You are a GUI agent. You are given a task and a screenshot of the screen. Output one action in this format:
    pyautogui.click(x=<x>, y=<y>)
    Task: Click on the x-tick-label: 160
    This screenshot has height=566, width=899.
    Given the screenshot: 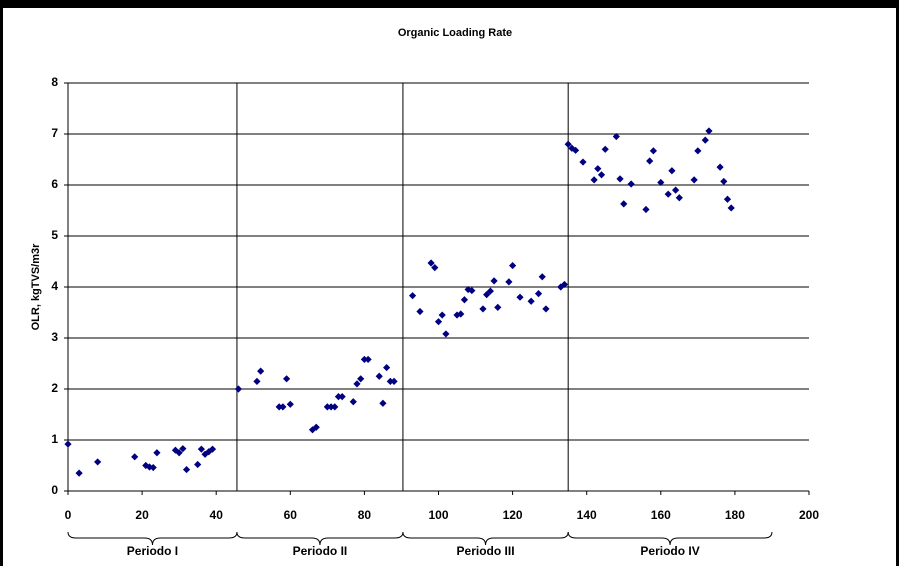 What is the action you would take?
    pyautogui.click(x=661, y=515)
    